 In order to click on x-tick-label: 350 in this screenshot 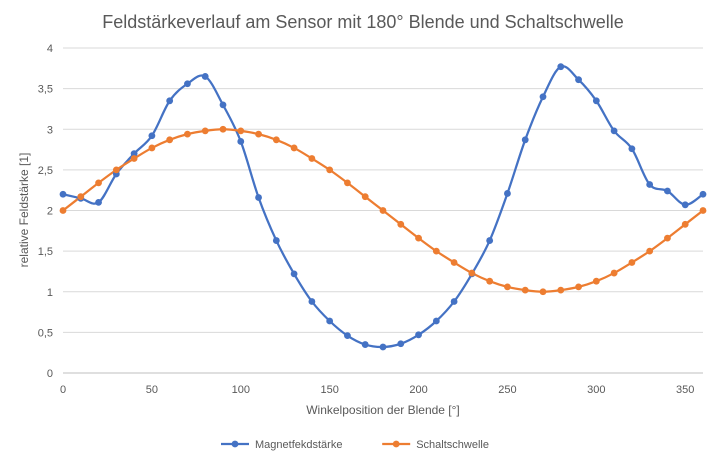, I will do `click(685, 390)`.